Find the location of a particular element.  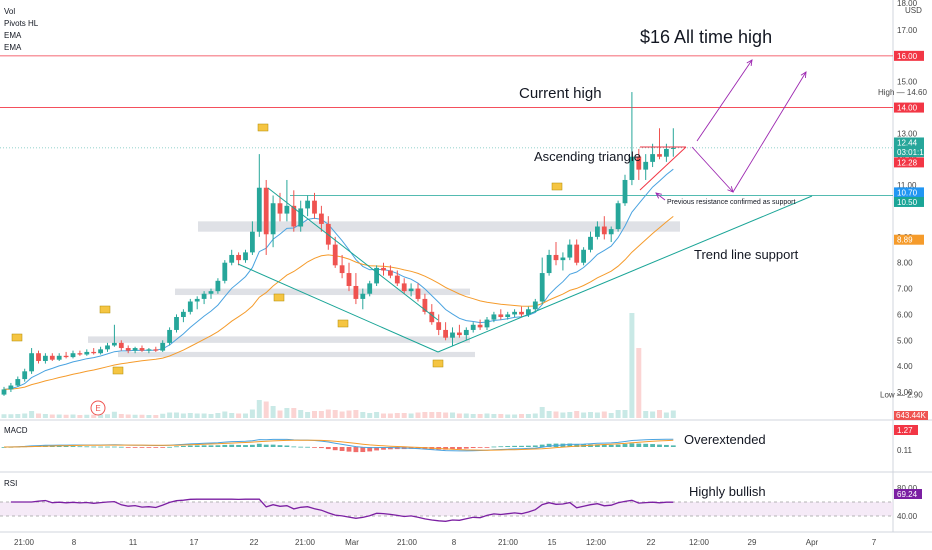

price-tick: 3.00 is located at coordinates (905, 392).